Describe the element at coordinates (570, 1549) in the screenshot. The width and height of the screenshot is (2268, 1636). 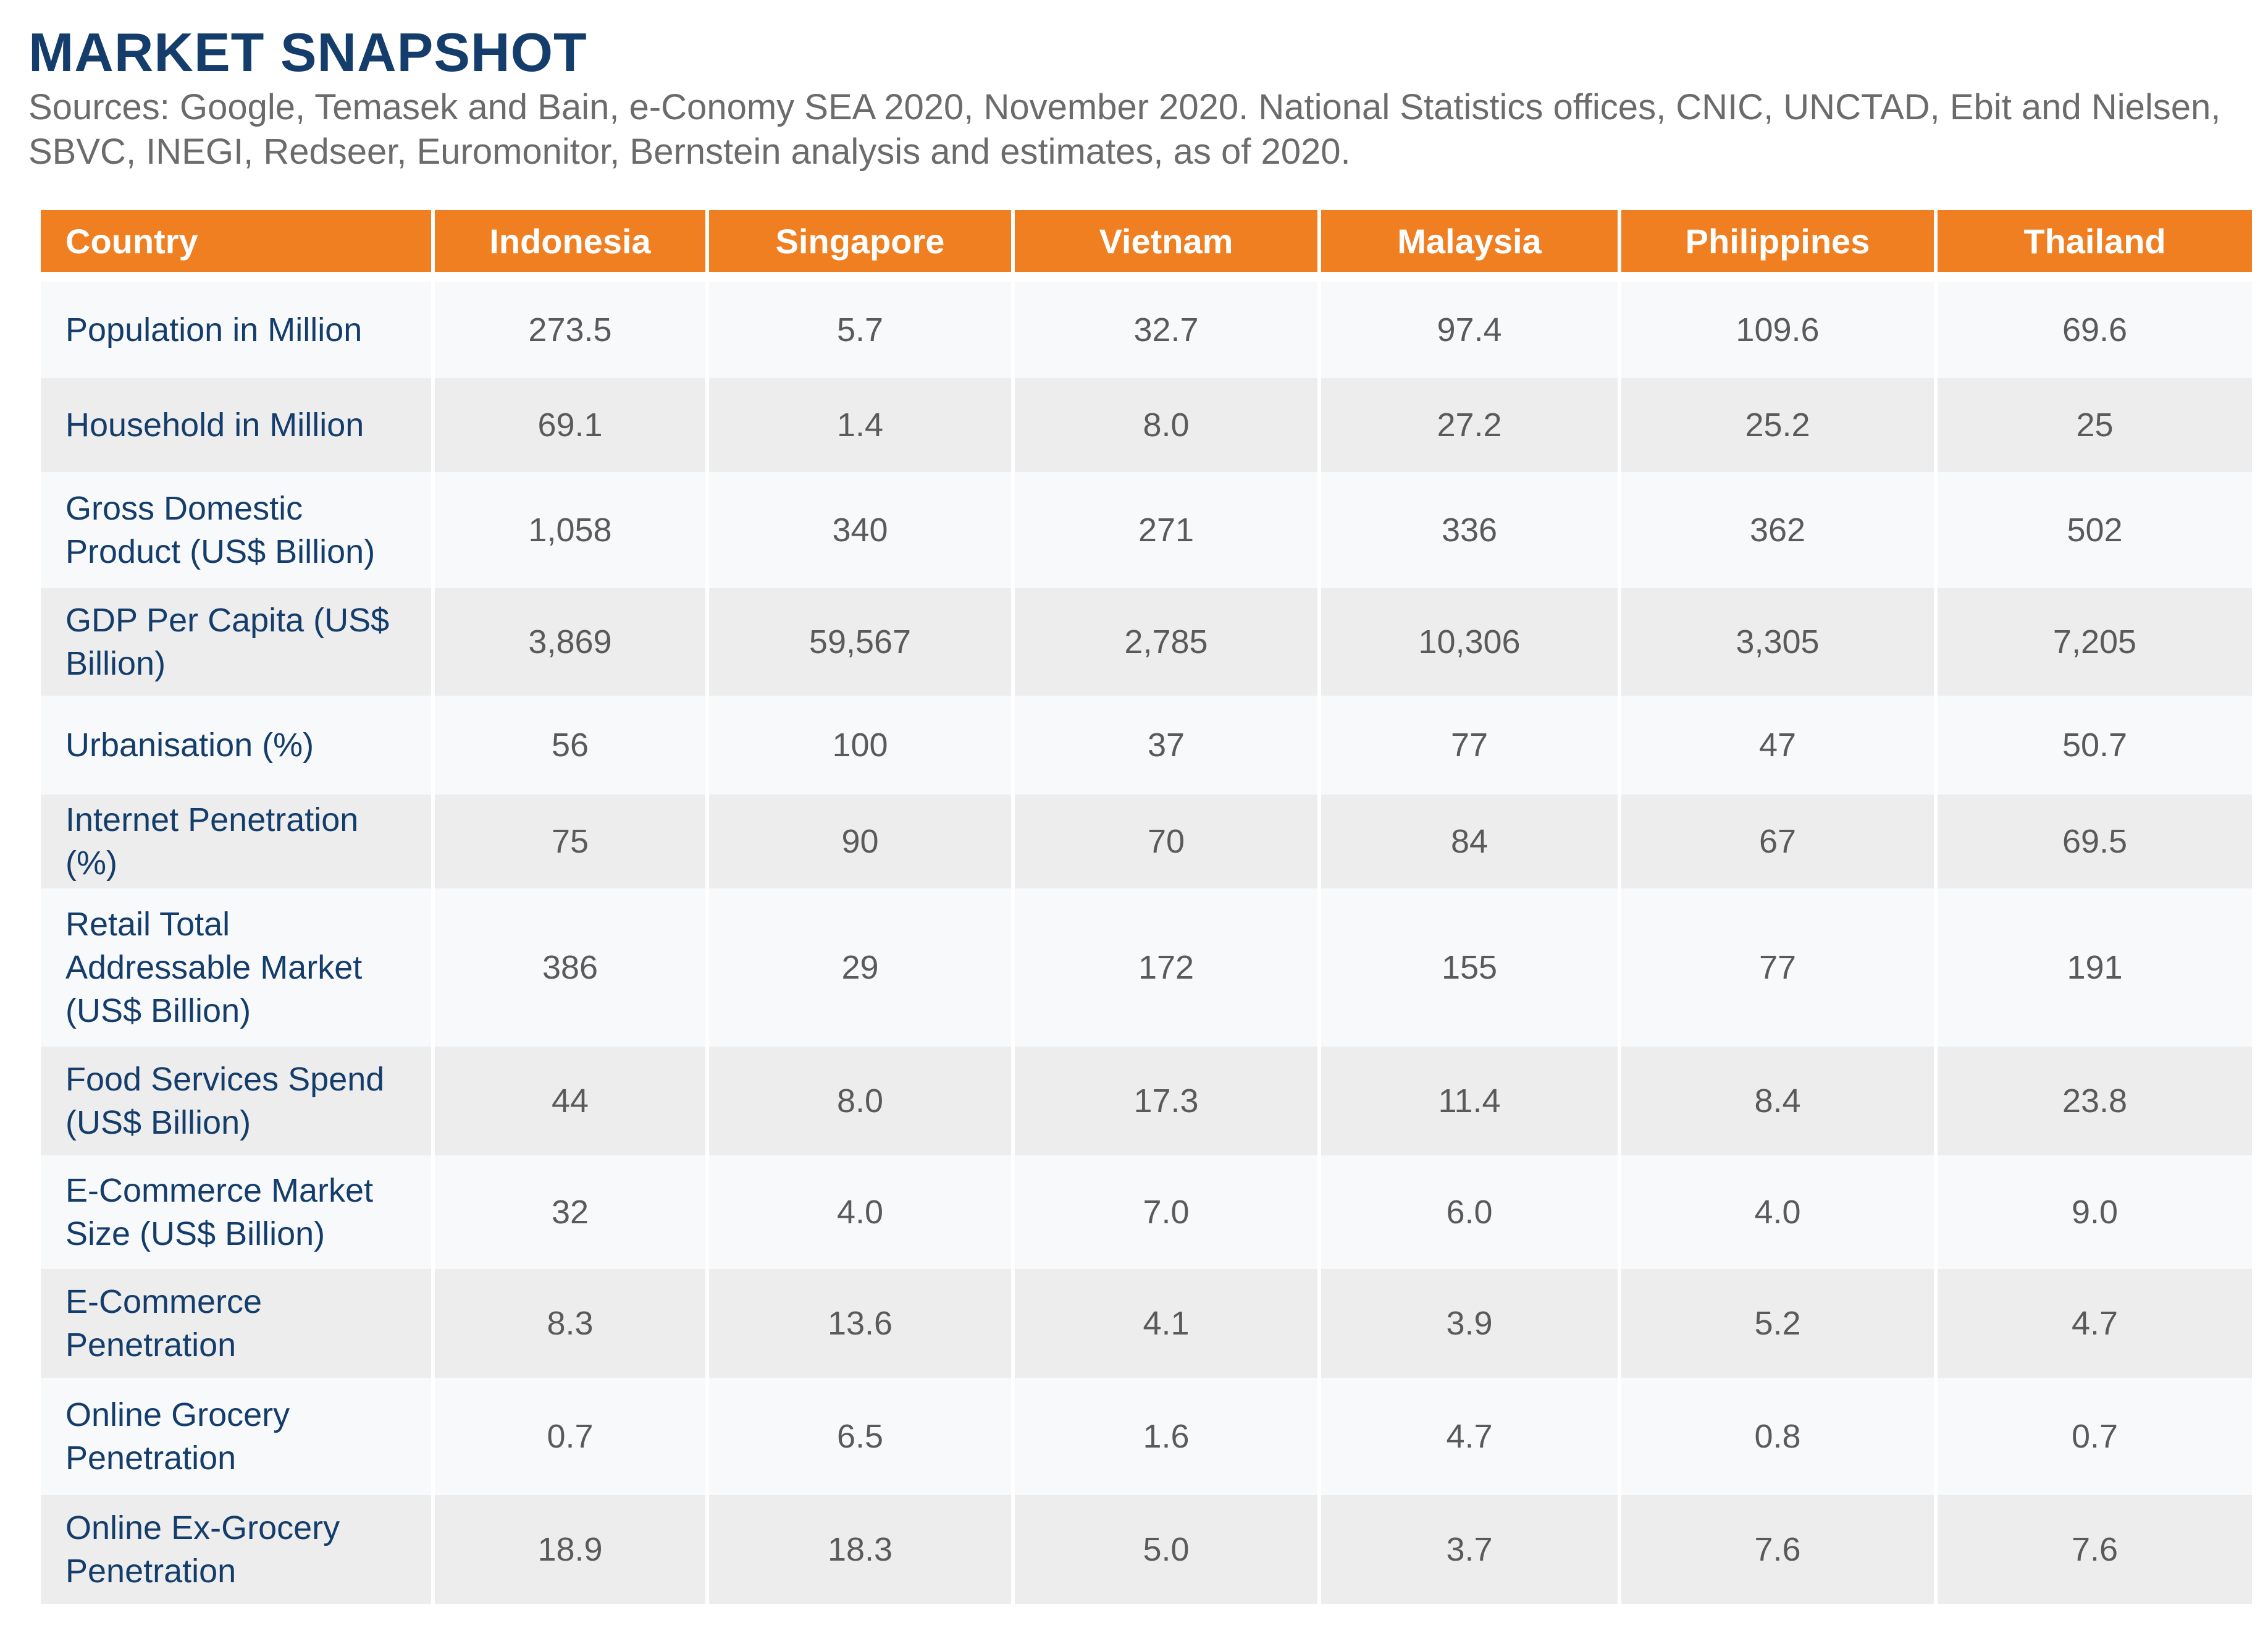
I see `table-cell: 18.9` at that location.